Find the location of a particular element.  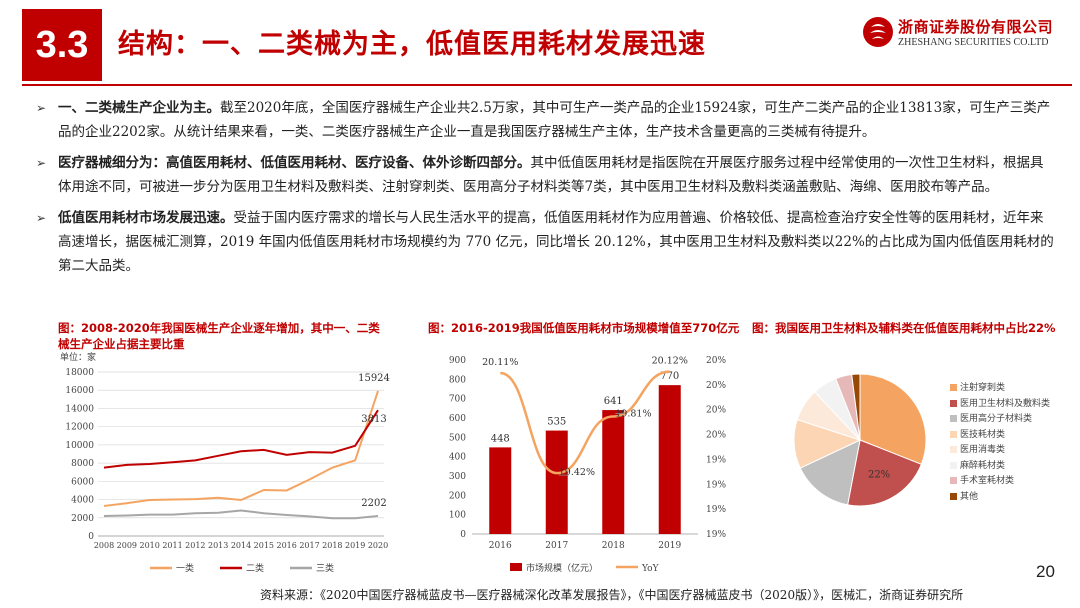

chart2-x-tick-label: 2018 is located at coordinates (613, 546).